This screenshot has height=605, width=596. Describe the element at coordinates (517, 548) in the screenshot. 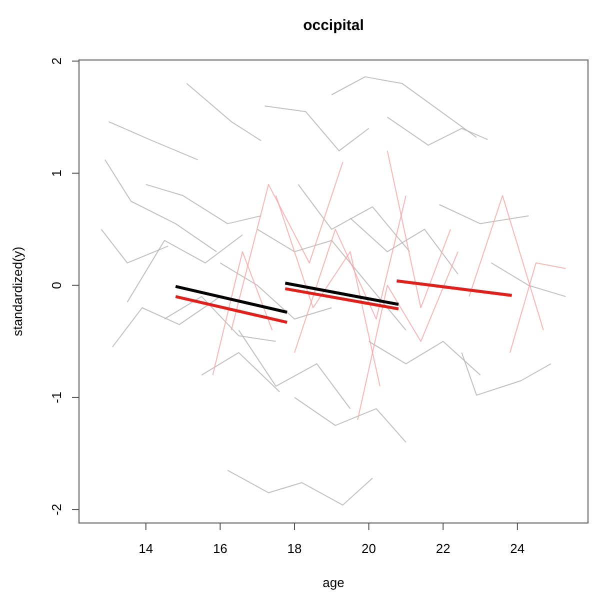

I see `x-tick-label: 24` at that location.